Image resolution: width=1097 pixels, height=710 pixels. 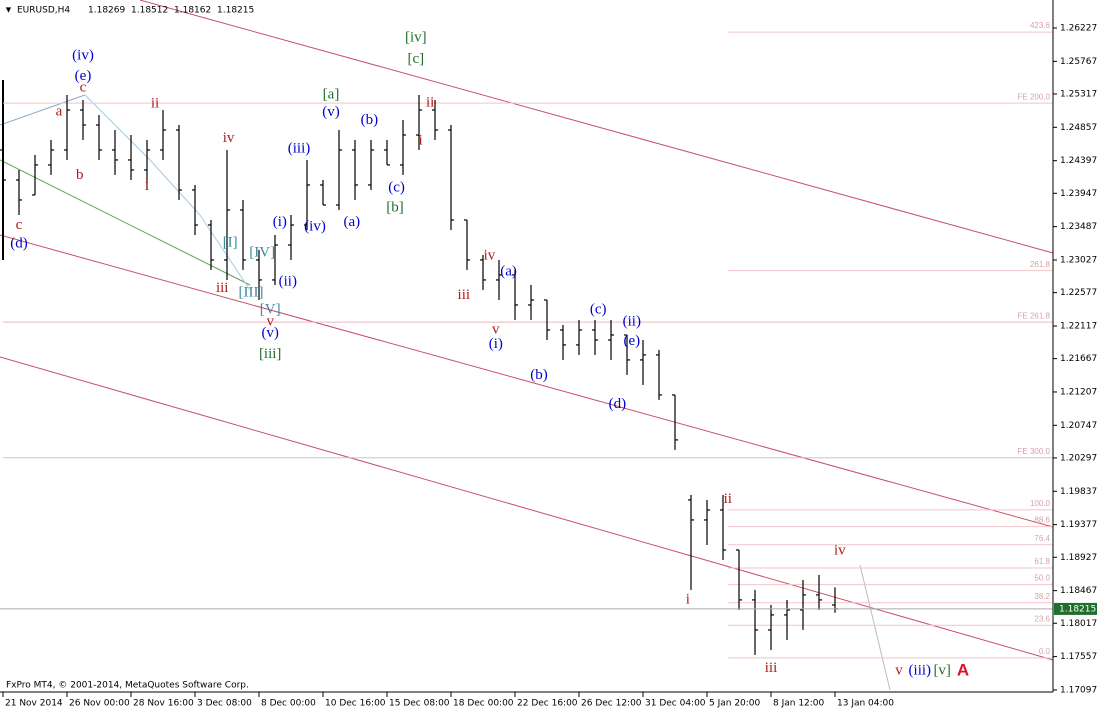 What do you see at coordinates (1078, 392) in the screenshot?
I see `y-tick-label: 1.21207` at bounding box center [1078, 392].